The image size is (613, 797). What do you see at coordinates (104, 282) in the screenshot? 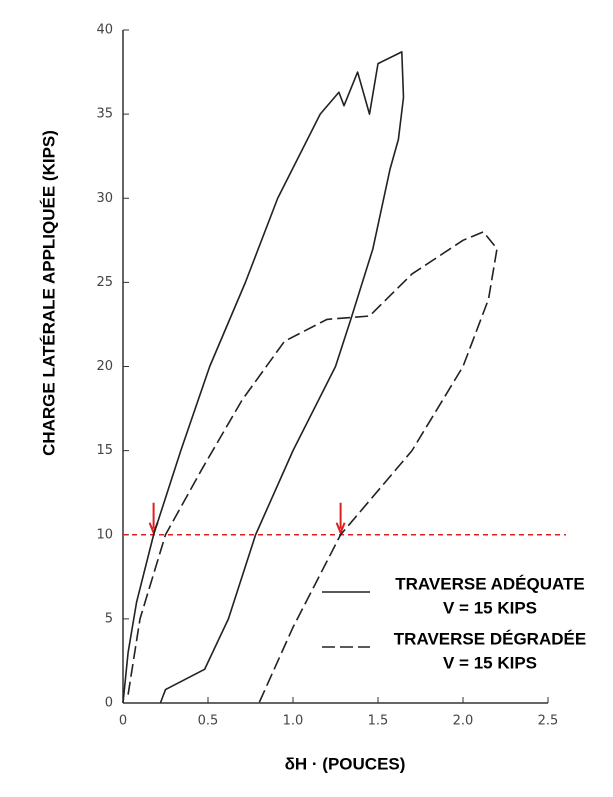
I see `y-tick-label: 25` at bounding box center [104, 282].